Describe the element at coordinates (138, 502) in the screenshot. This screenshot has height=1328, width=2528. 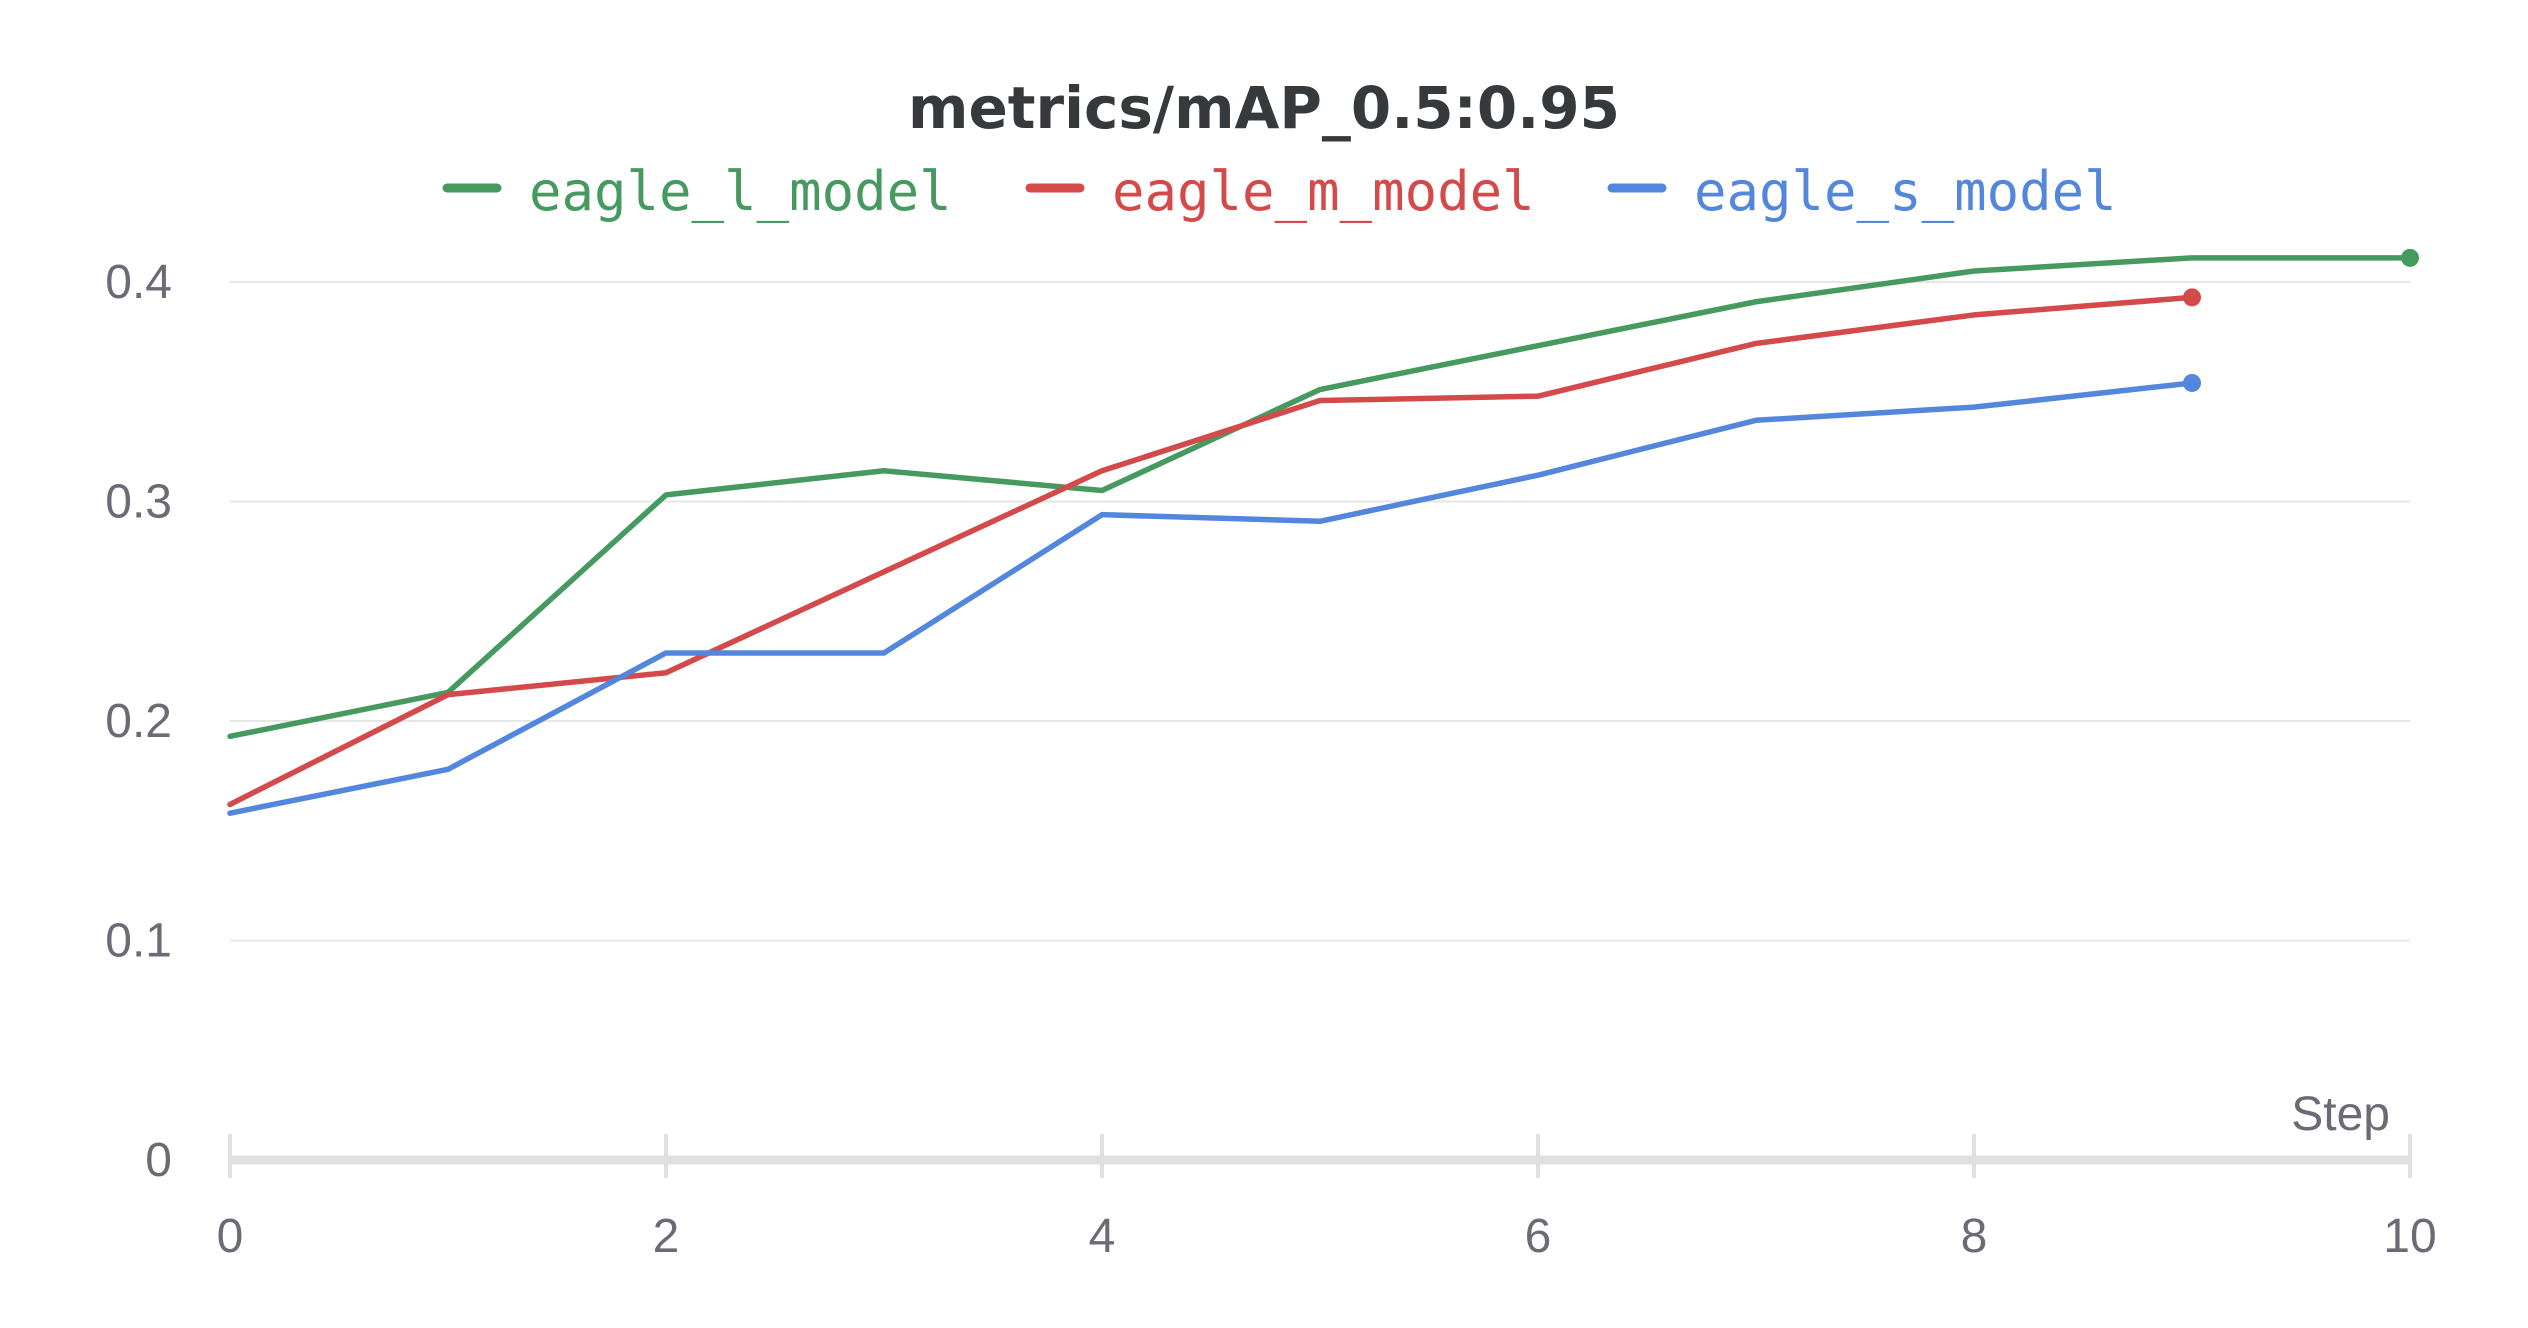
I see `y-tick-label: 0.3` at that location.